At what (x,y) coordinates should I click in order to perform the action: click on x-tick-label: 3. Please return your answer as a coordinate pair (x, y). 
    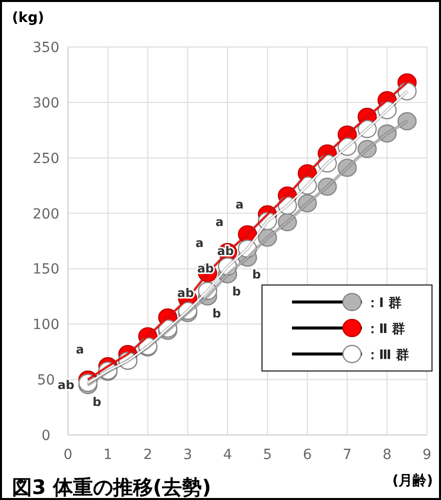
    Looking at the image, I should click on (187, 455).